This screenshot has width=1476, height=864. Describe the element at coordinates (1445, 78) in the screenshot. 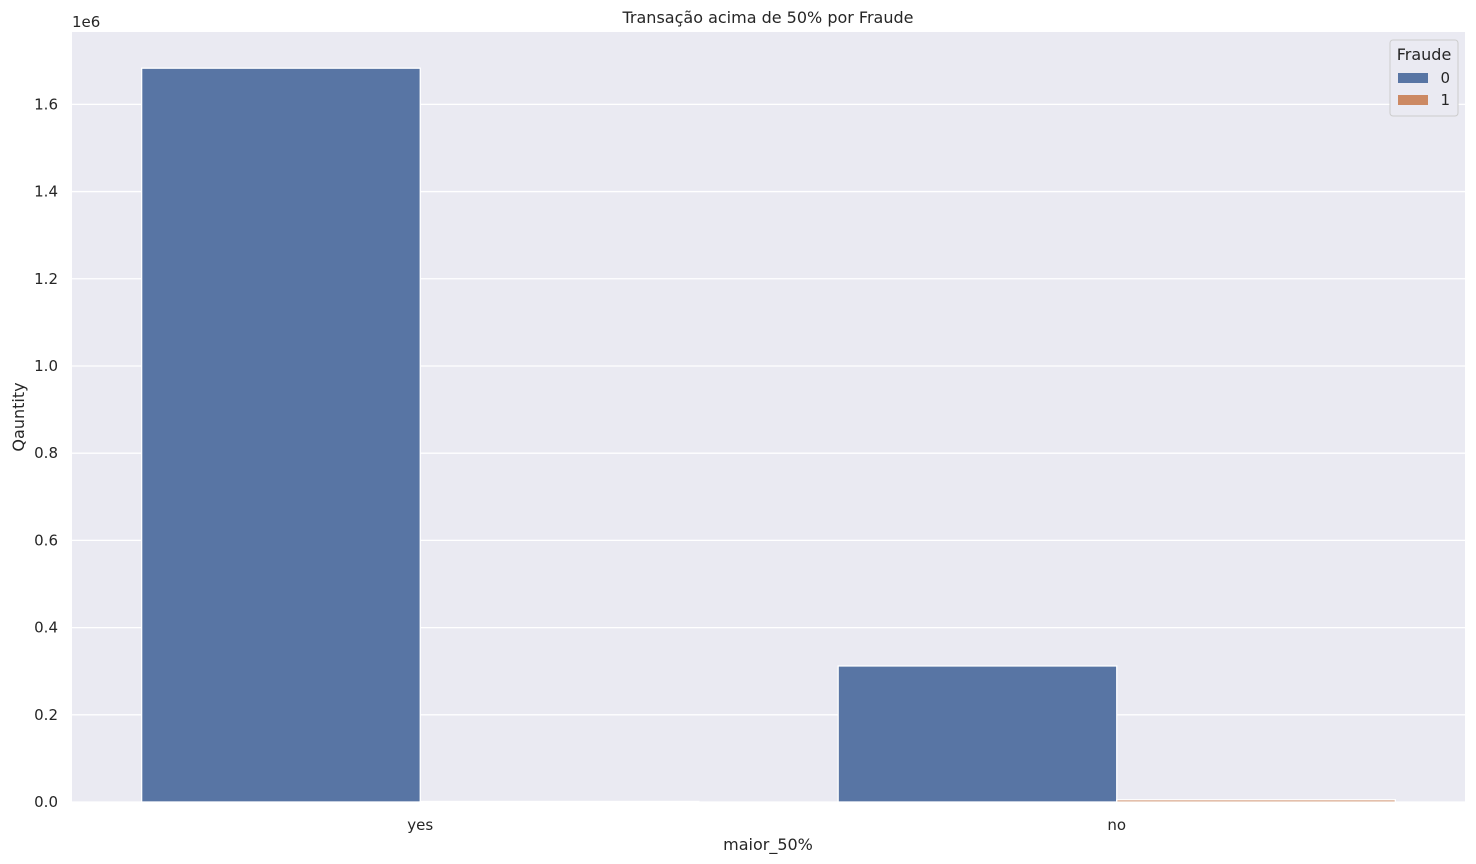

I see `legend-label-0: 0` at that location.